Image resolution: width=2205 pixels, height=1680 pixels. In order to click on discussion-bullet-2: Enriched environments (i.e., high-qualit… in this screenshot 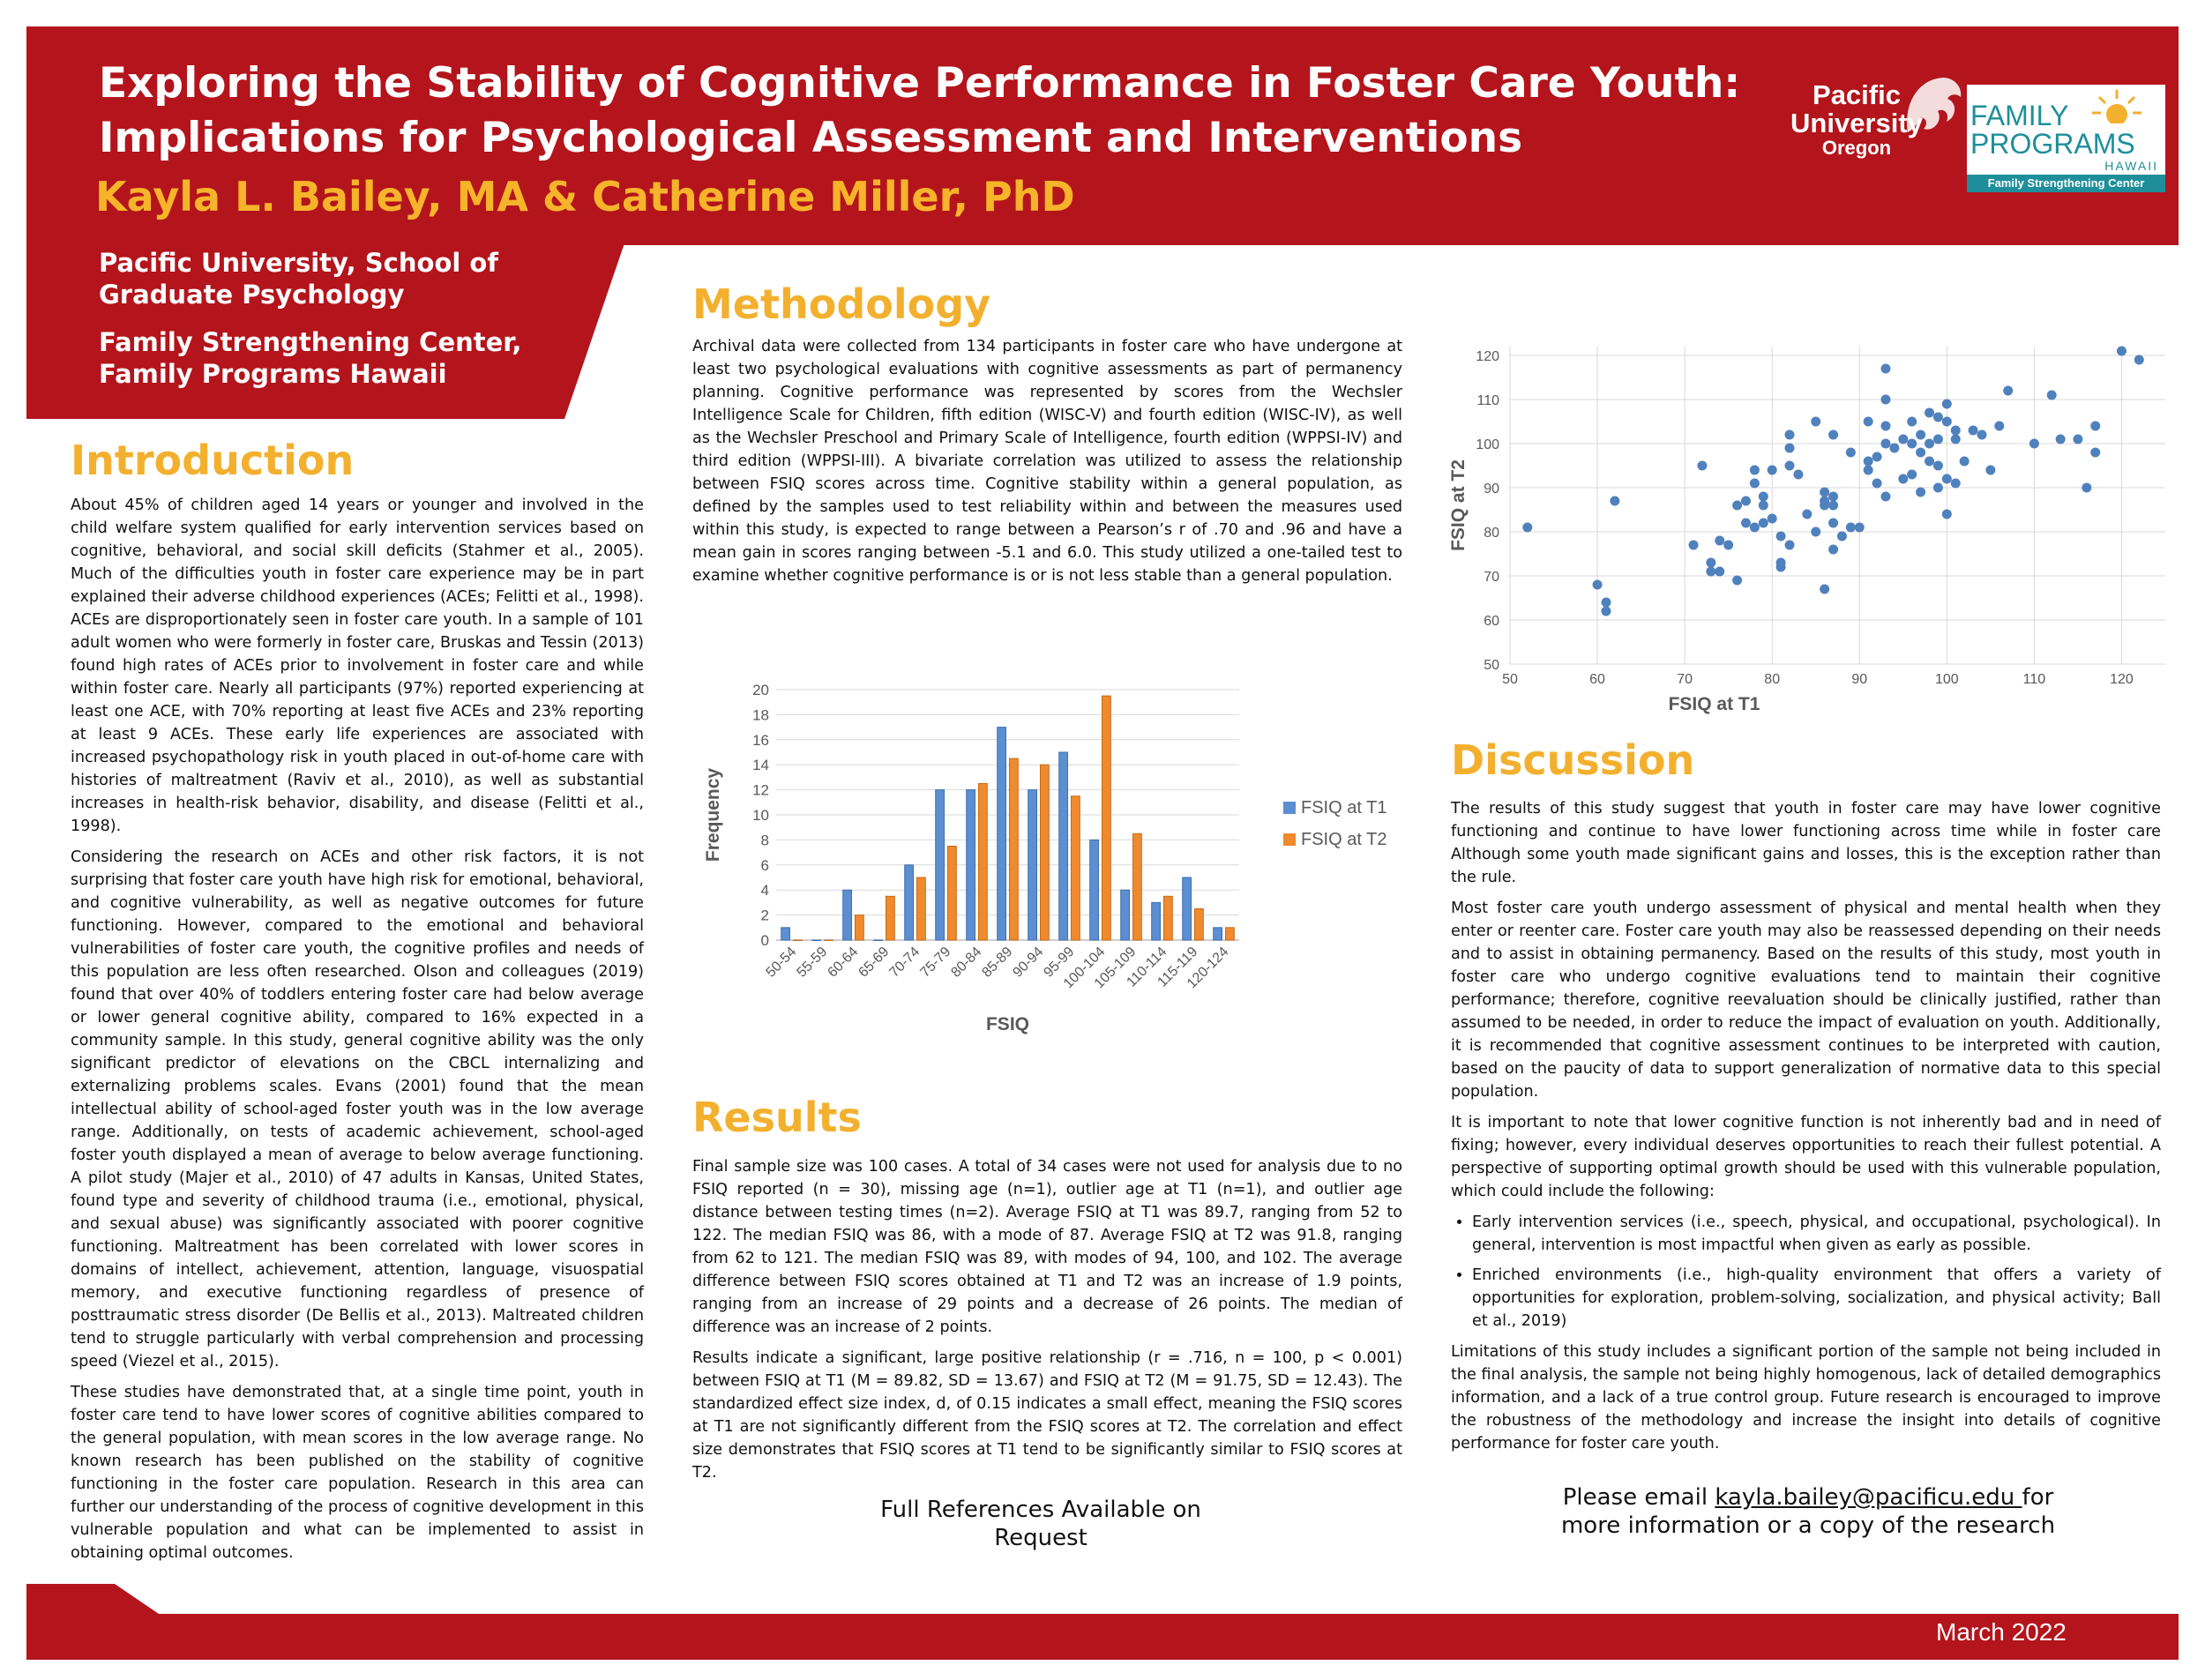, I will do `click(1816, 1298)`.